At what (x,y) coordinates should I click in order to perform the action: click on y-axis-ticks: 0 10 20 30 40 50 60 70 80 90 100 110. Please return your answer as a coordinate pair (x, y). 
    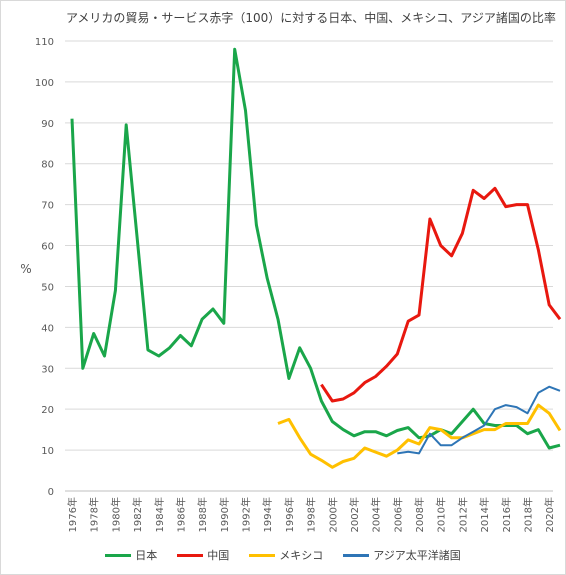
    Looking at the image, I should click on (44, 267).